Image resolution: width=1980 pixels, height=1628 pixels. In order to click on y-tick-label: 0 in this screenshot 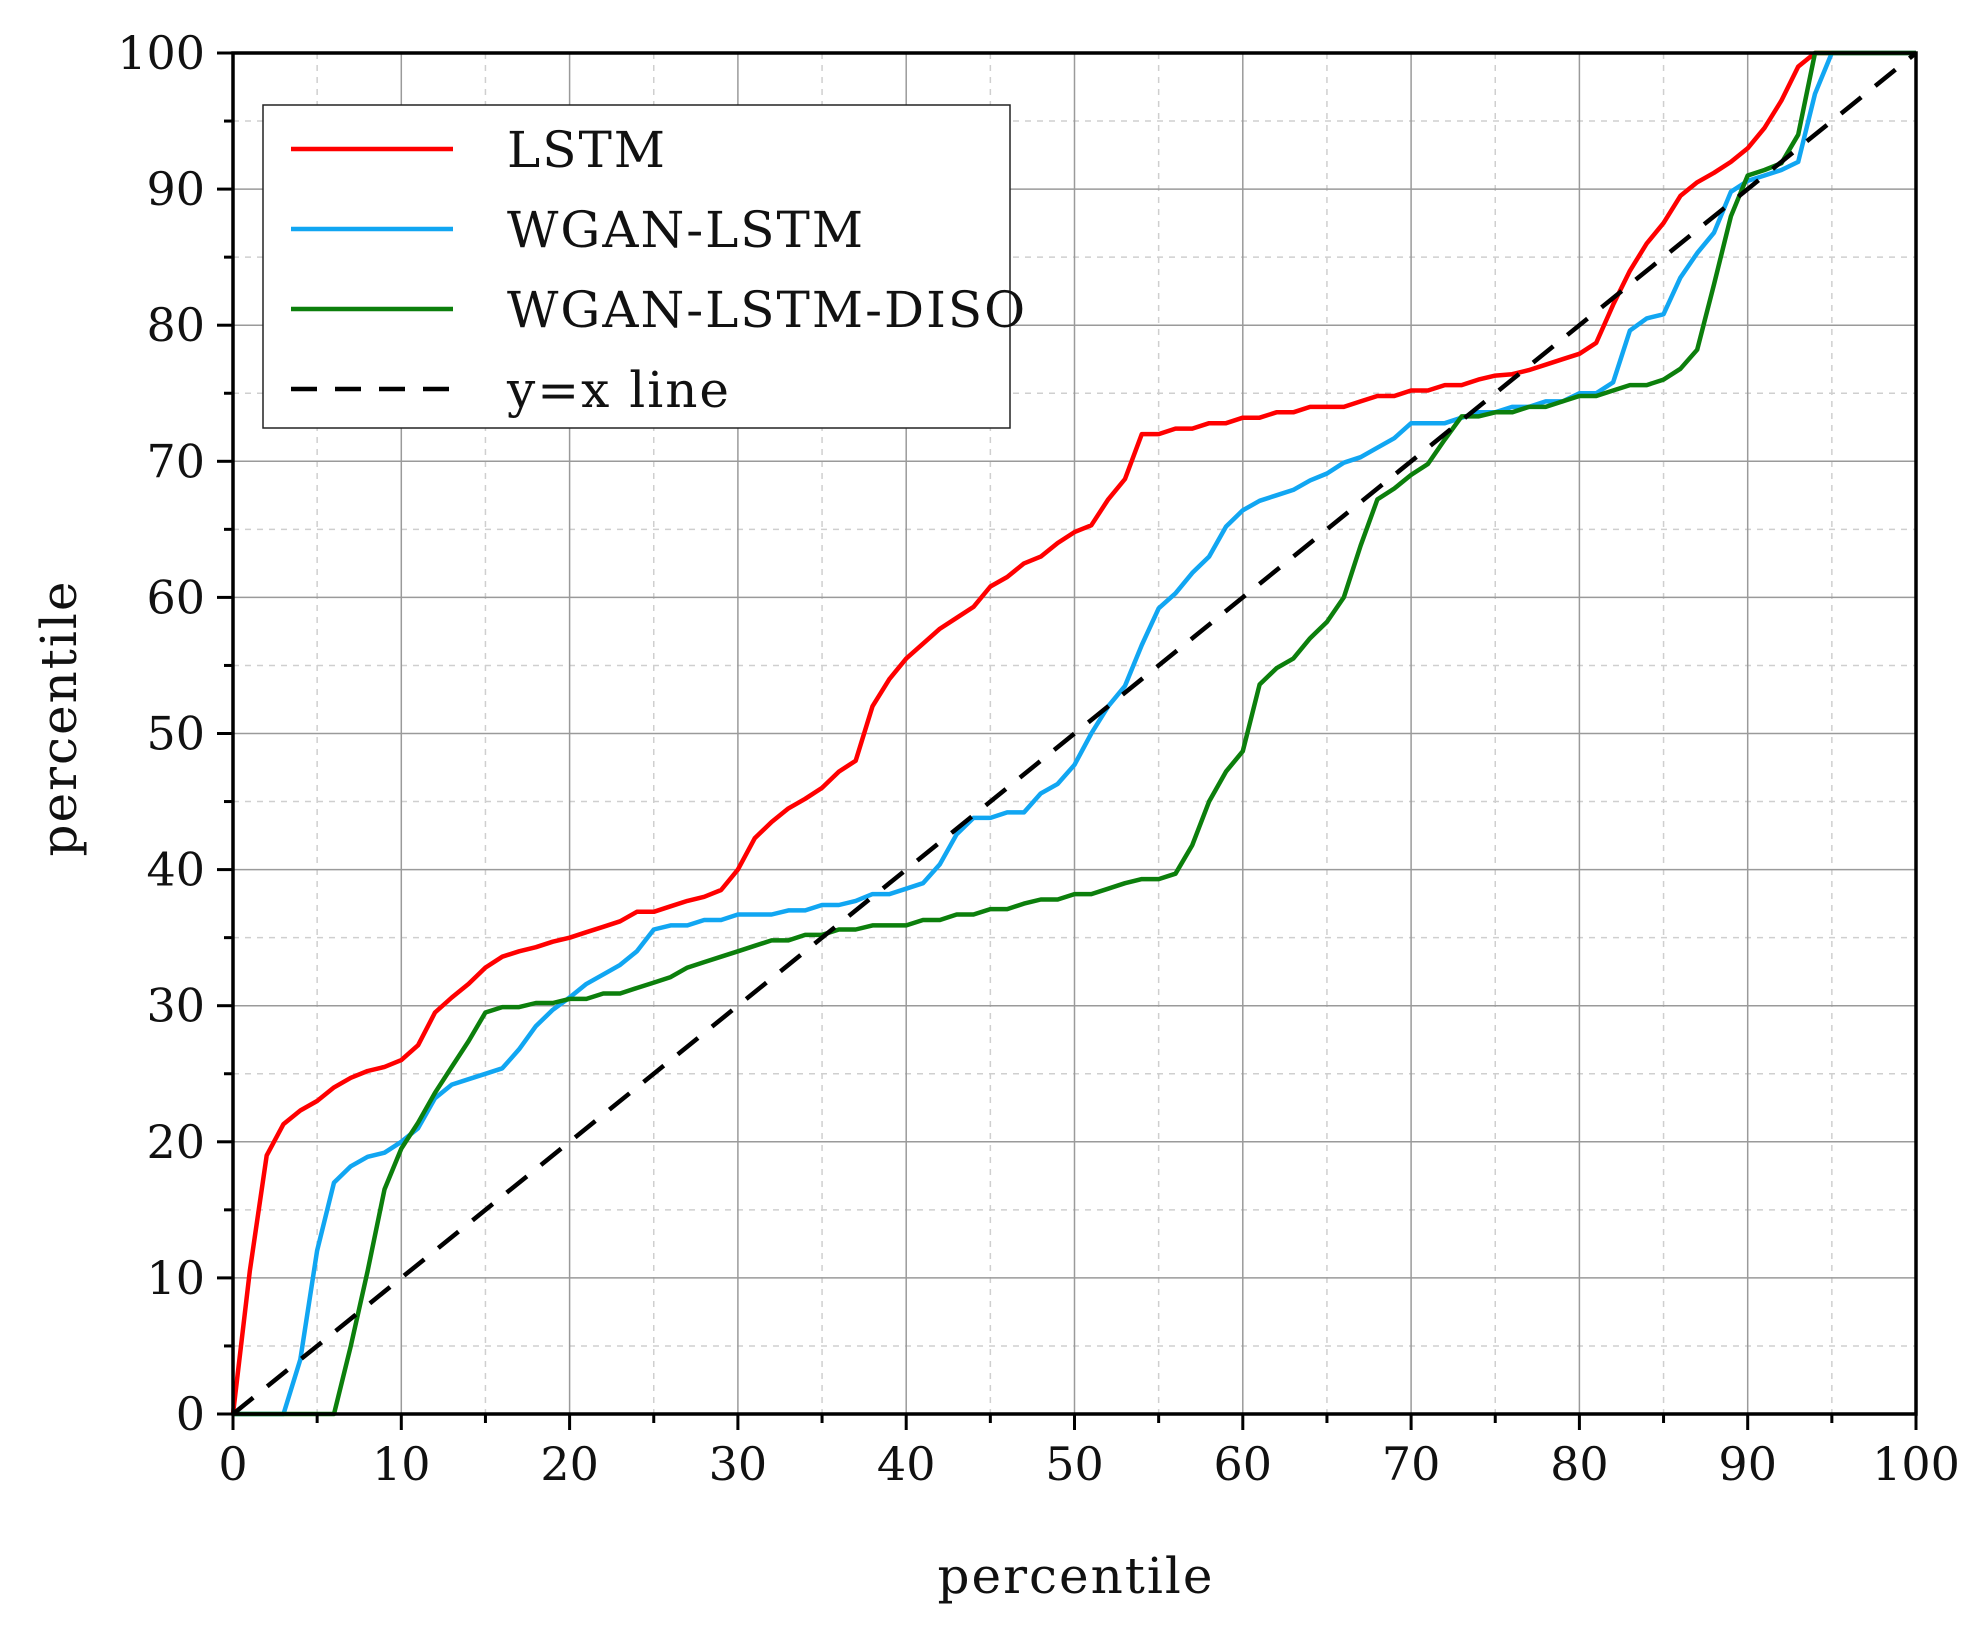, I will do `click(190, 1414)`.